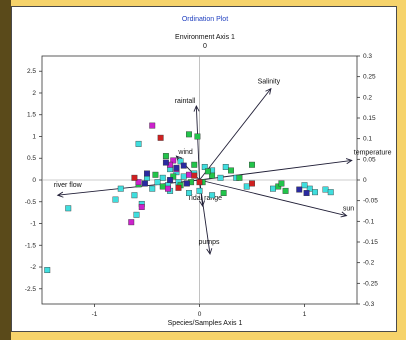  What do you see at coordinates (348, 209) in the screenshot?
I see `vector-label: sun` at bounding box center [348, 209].